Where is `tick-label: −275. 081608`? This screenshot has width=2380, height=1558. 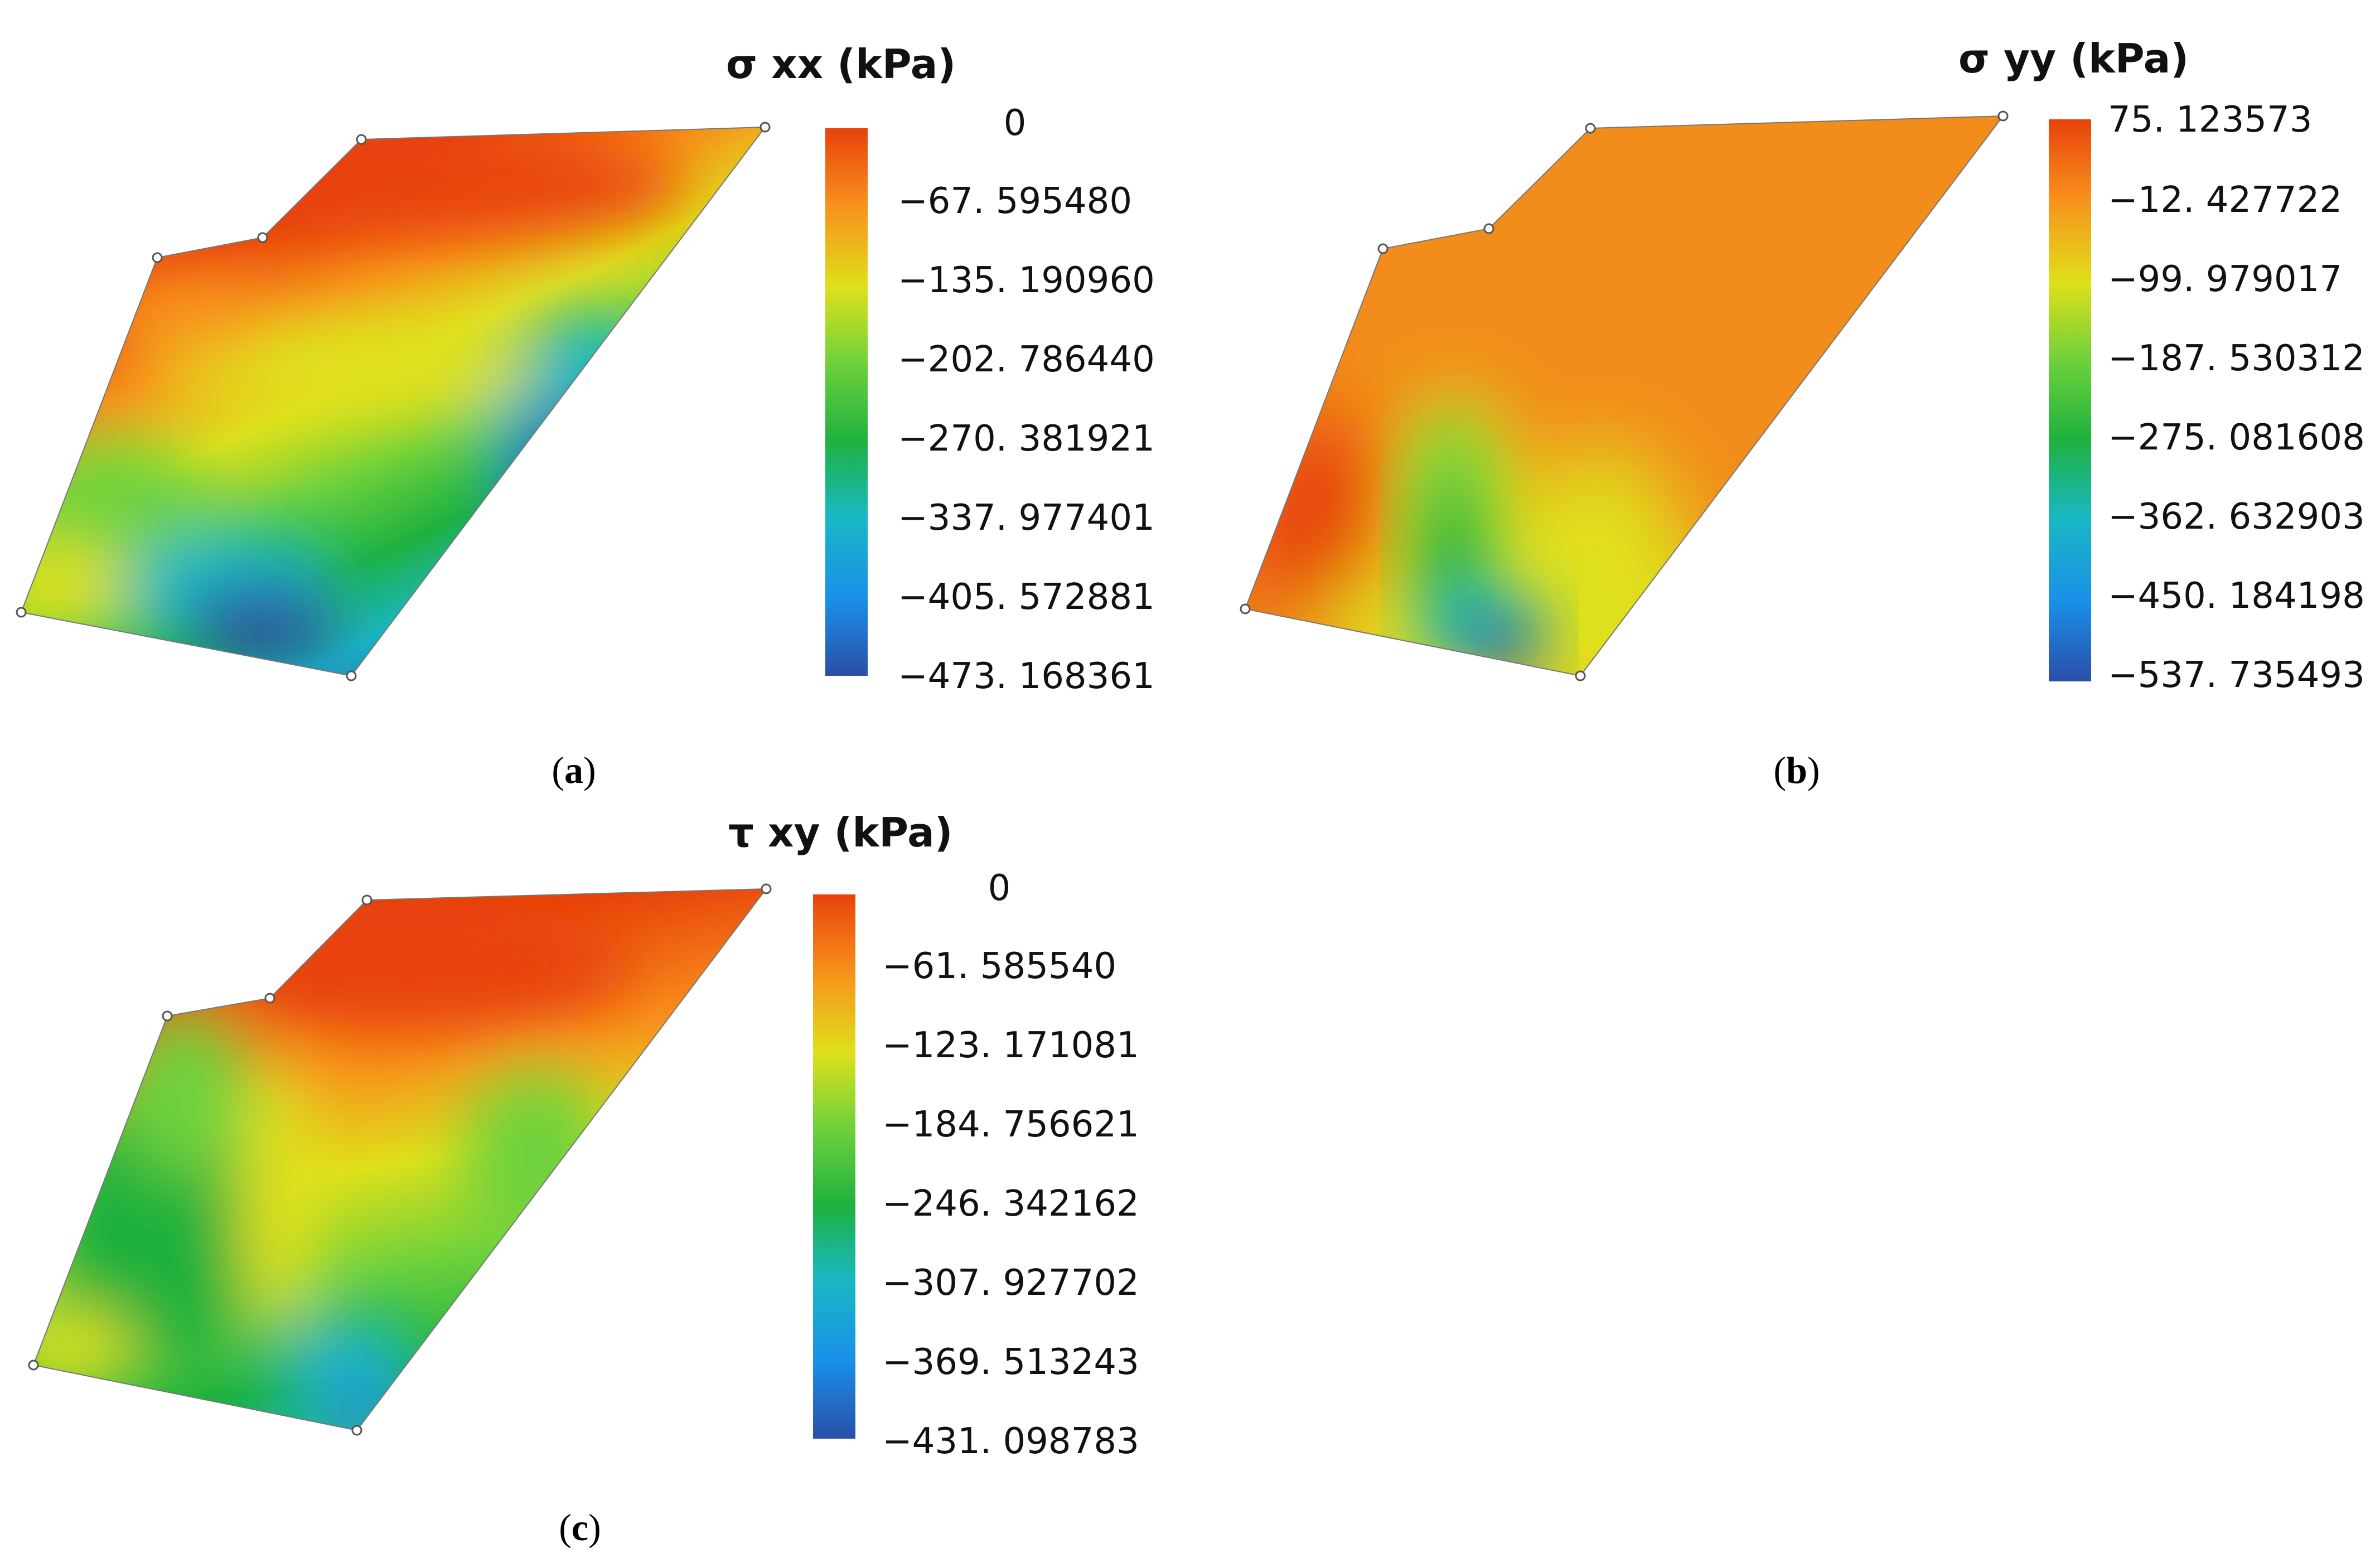
tick-label: −275. 081608 is located at coordinates (2236, 437).